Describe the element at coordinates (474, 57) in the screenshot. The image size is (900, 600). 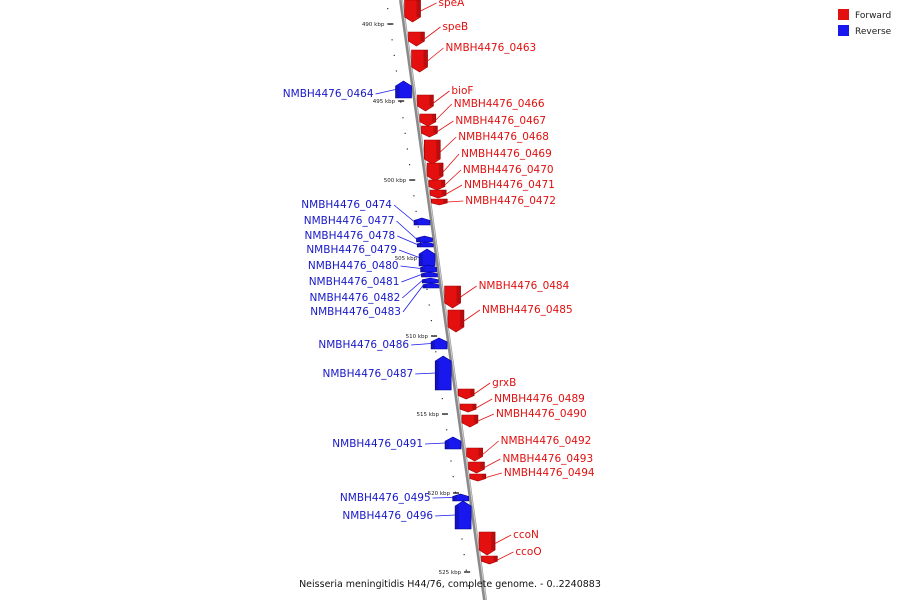
I see `gene-NMBH4476_0463: NMBH4476_0463` at that location.